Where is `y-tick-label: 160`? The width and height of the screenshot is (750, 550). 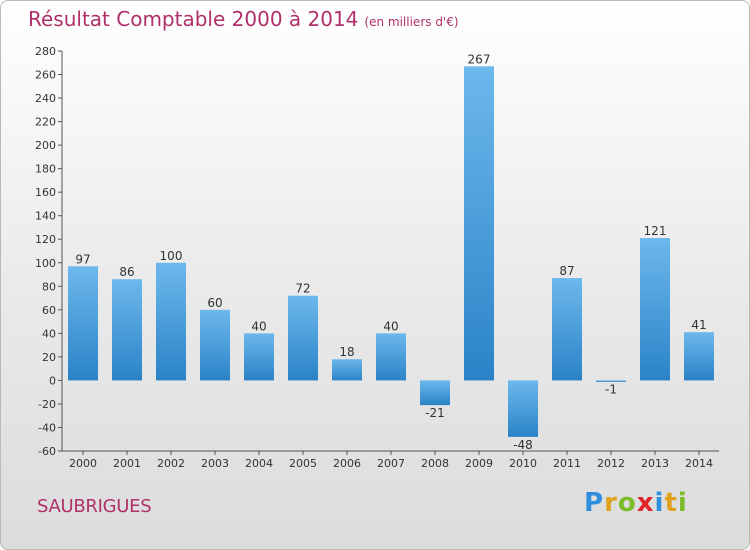 y-tick-label: 160 is located at coordinates (45, 192).